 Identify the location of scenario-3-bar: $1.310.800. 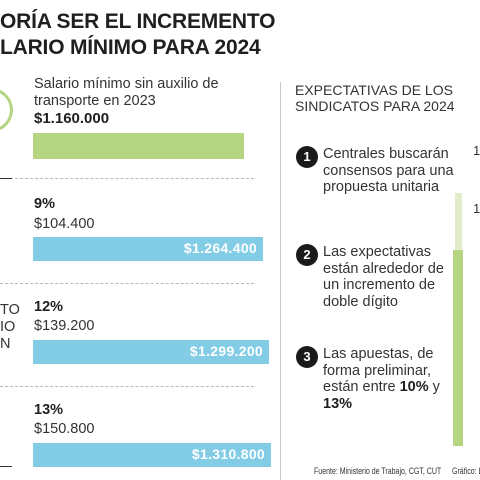
(152, 455).